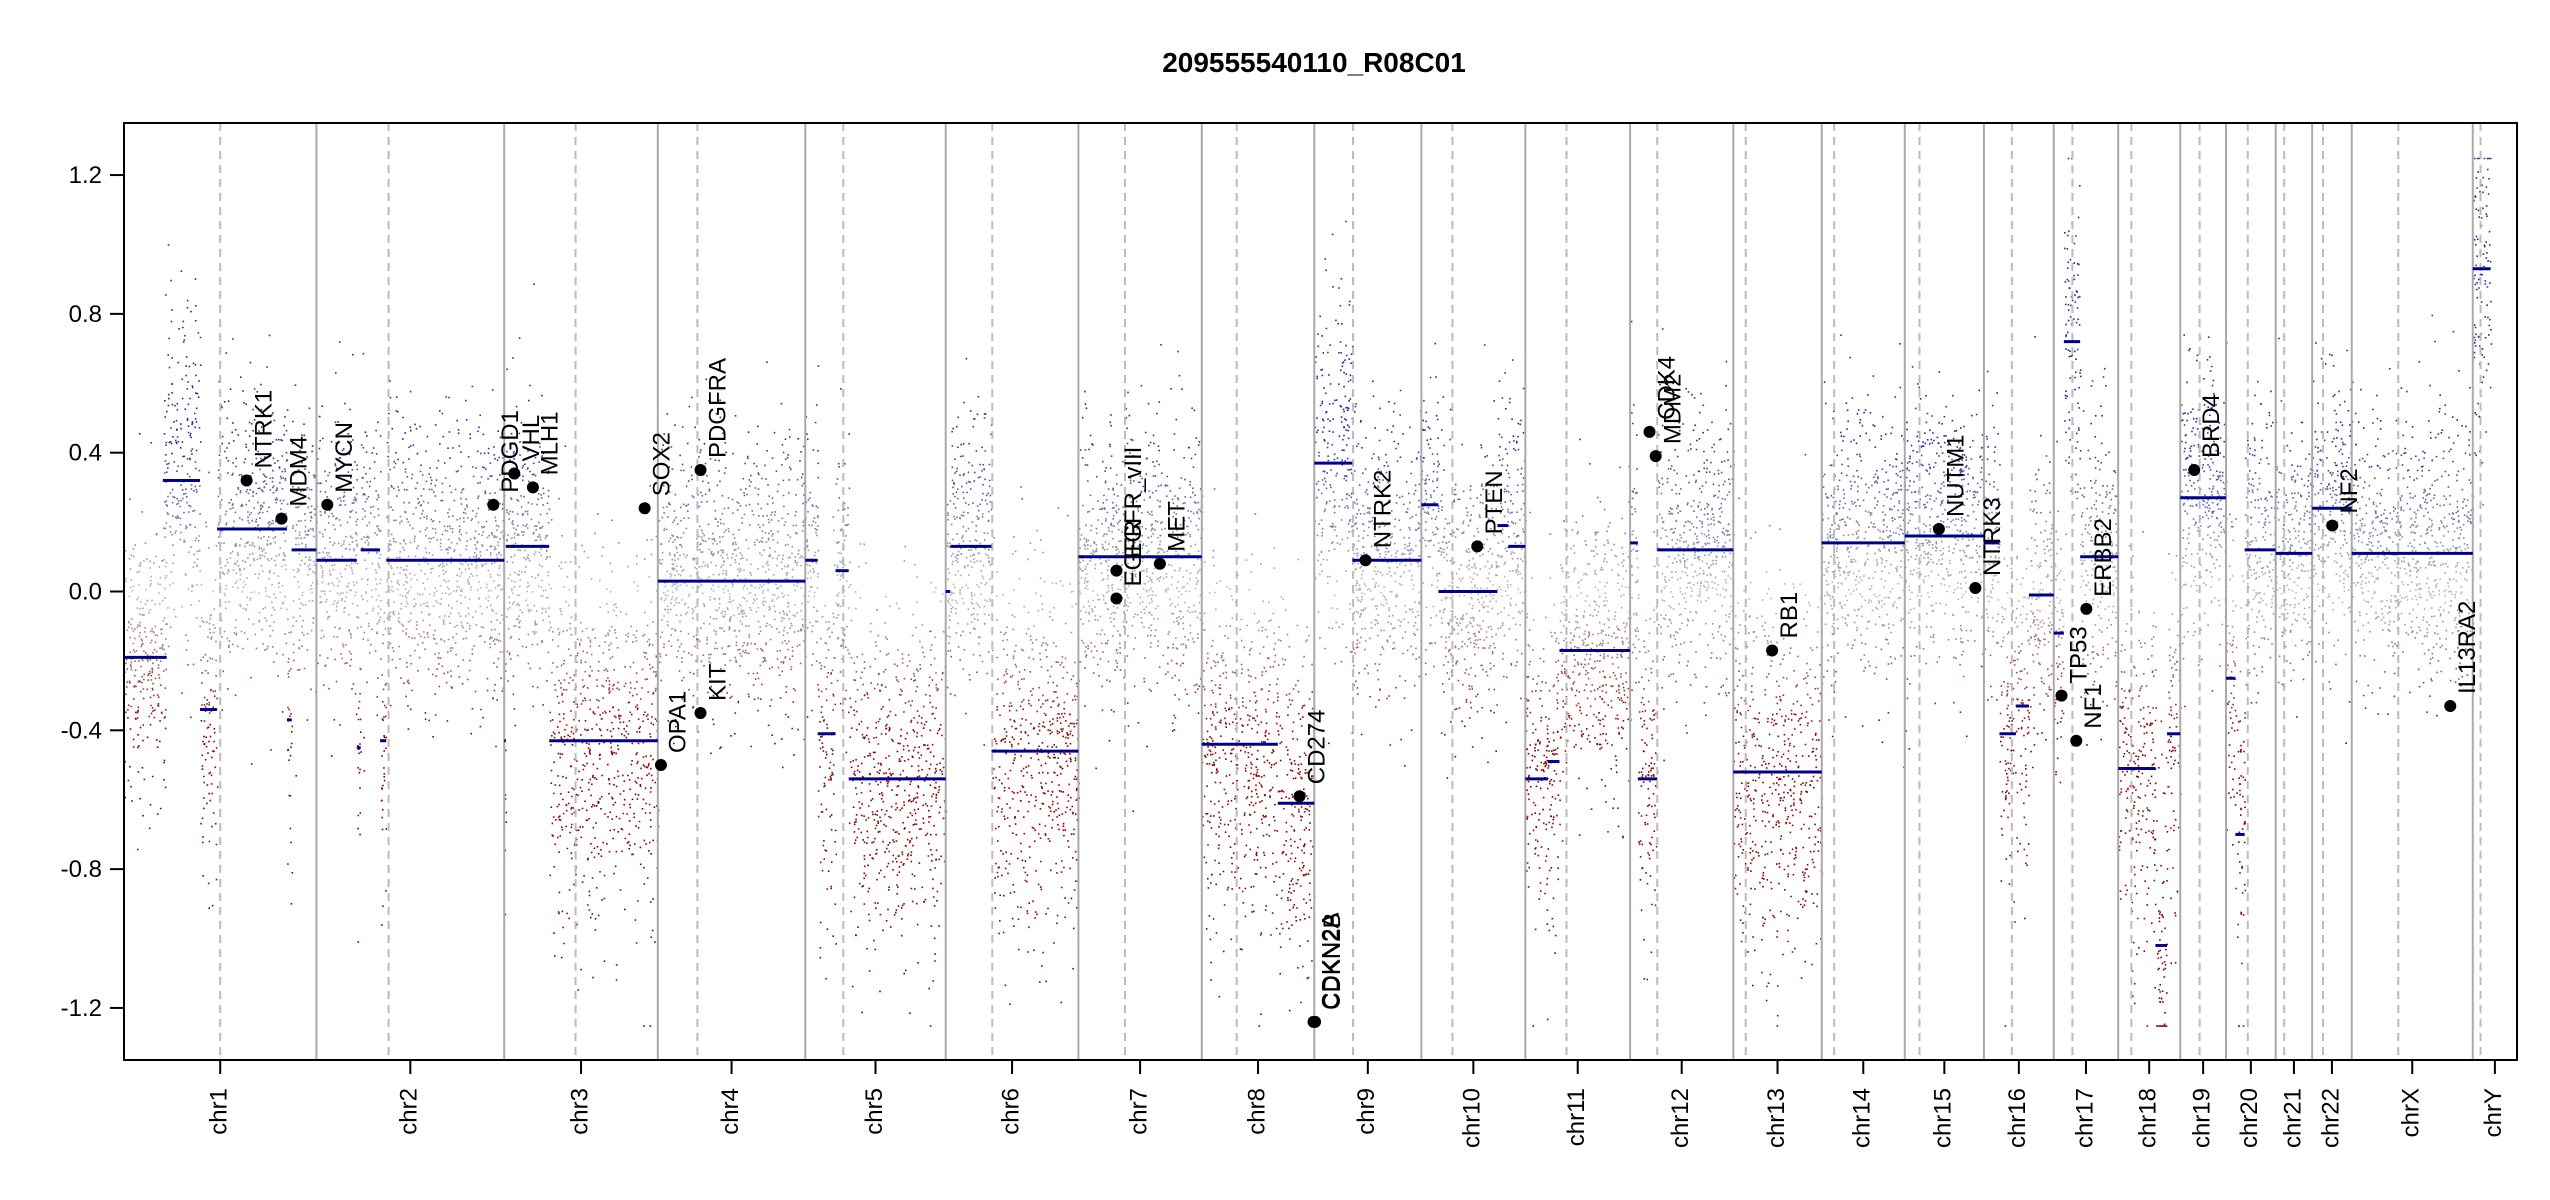 The height and width of the screenshot is (1200, 2550). What do you see at coordinates (344, 457) in the screenshot?
I see `gene-label: MYCN` at bounding box center [344, 457].